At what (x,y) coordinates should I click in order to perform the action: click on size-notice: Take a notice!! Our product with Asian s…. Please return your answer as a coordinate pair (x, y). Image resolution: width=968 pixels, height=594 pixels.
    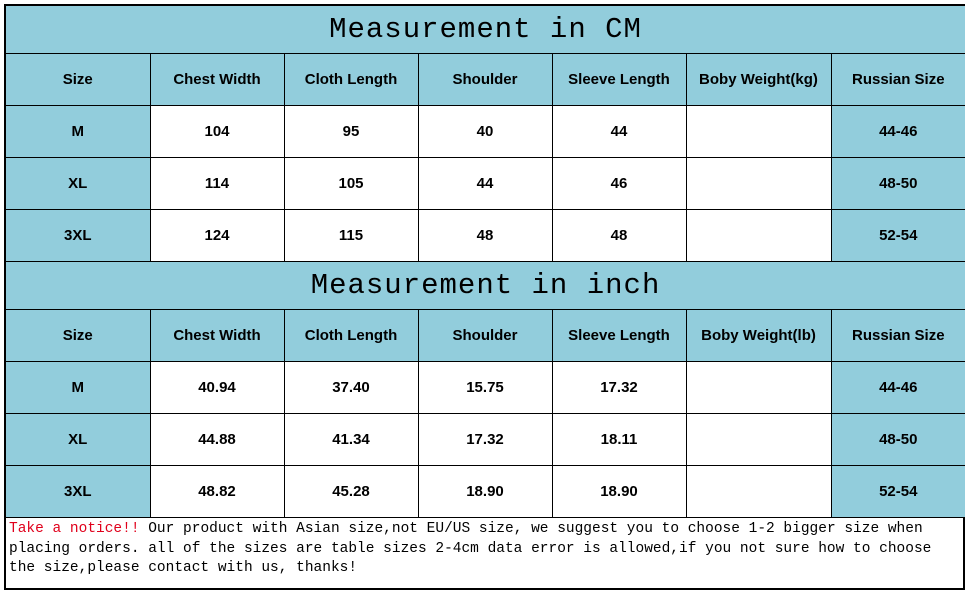
    Looking at the image, I should click on (484, 548).